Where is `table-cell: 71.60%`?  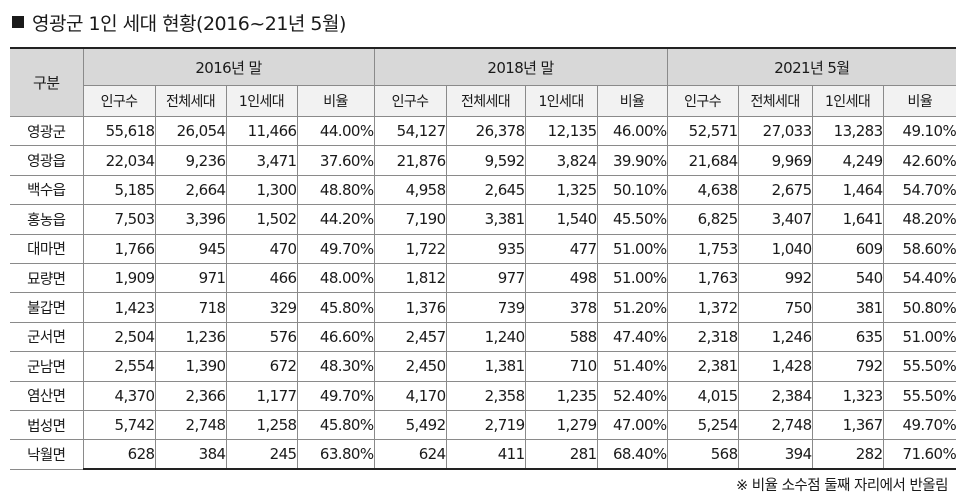
table-cell: 71.60% is located at coordinates (919, 455).